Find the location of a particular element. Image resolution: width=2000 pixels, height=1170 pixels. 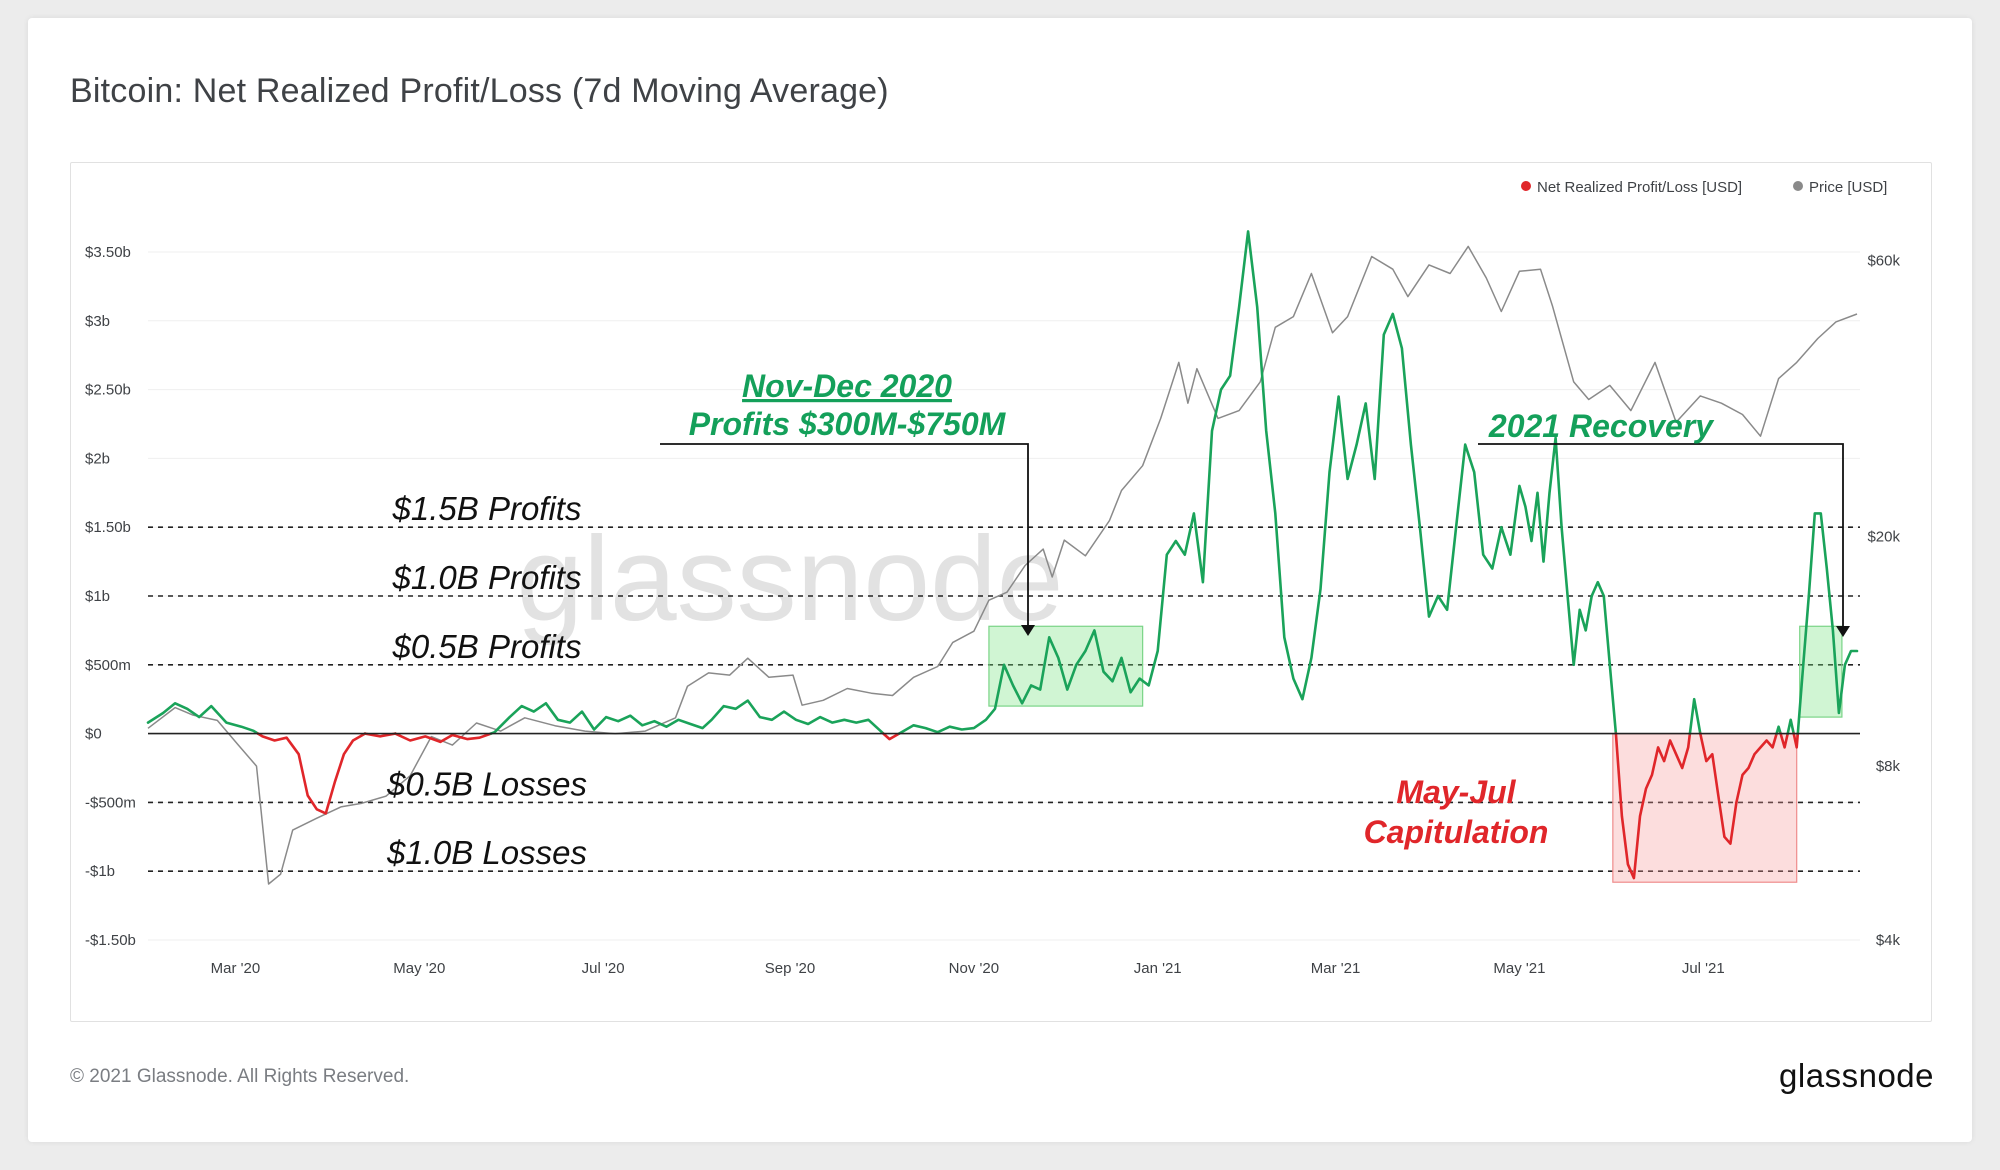

y-left-tick-label: $3b is located at coordinates (97, 321).